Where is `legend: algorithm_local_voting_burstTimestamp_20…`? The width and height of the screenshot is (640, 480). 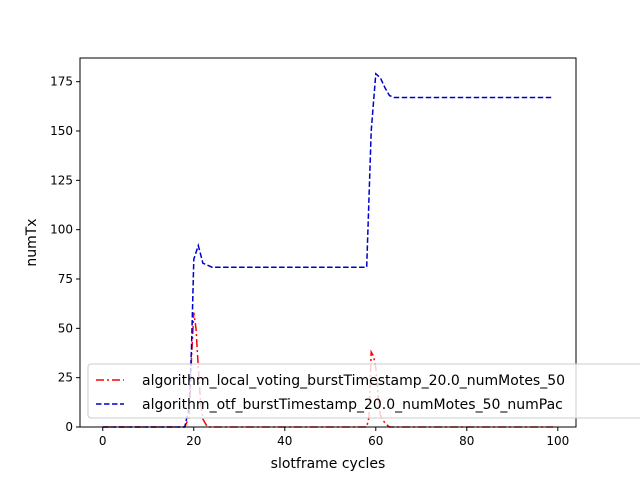
legend: algorithm_local_voting_burstTimestamp_20… is located at coordinates (363, 391).